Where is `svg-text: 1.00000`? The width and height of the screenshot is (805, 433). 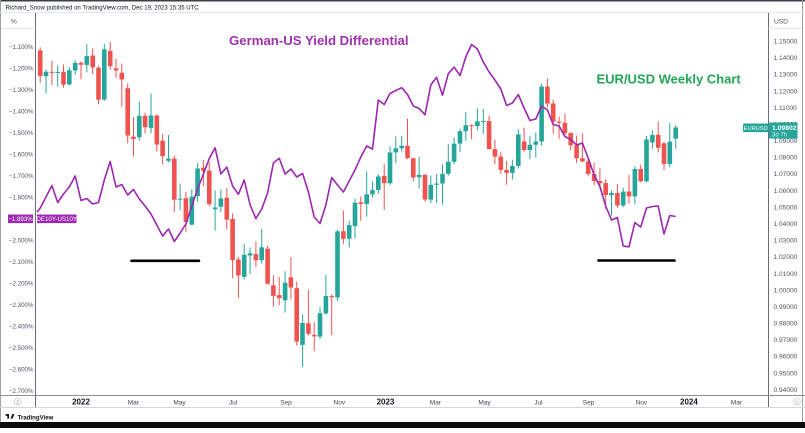 svg-text: 1.00000 is located at coordinates (786, 290).